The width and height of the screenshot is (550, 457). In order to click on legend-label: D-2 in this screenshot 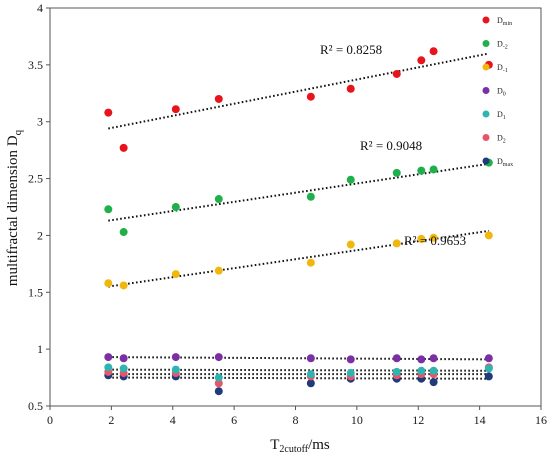, I will do `click(502, 45)`.